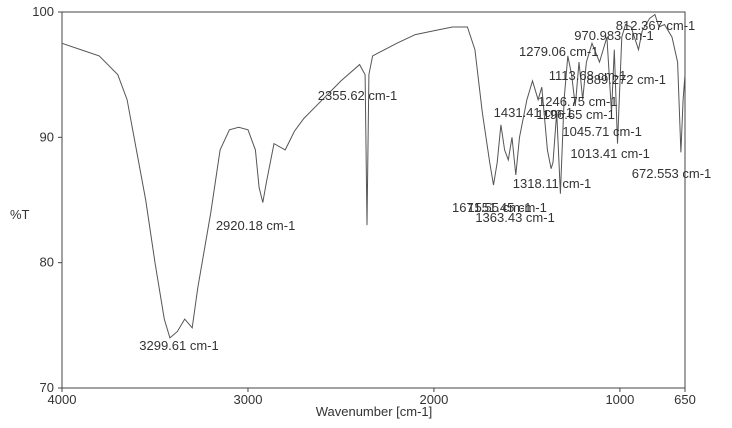 The width and height of the screenshot is (732, 428). What do you see at coordinates (255, 225) in the screenshot?
I see `peak-label: 2920.18 cm-1` at bounding box center [255, 225].